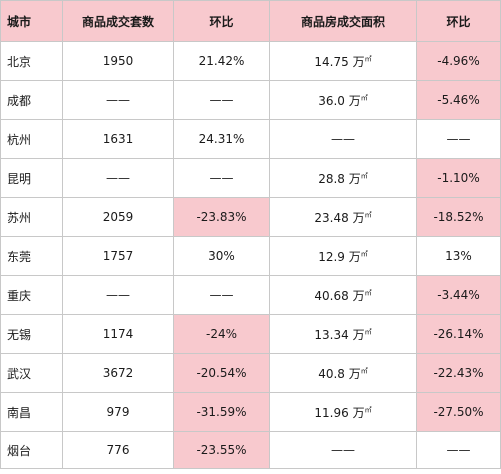  What do you see at coordinates (31, 256) in the screenshot?
I see `city-cell: 东莞` at bounding box center [31, 256].